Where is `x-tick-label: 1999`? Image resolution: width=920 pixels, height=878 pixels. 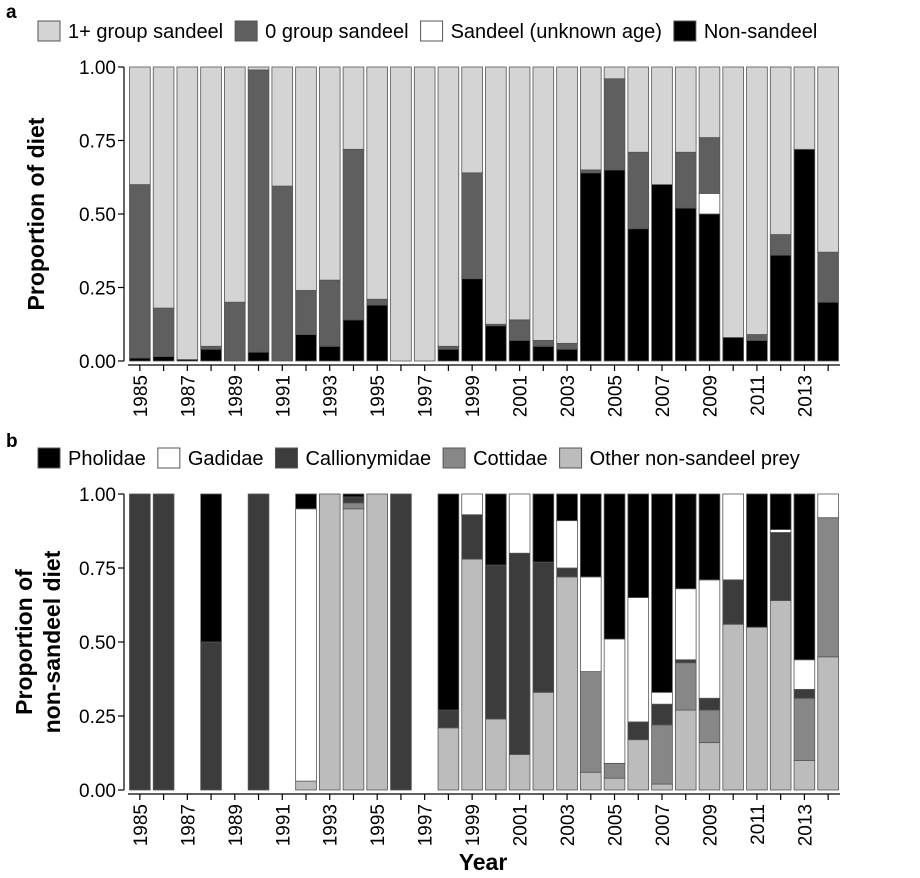 x-tick-label: 1999 is located at coordinates (473, 825).